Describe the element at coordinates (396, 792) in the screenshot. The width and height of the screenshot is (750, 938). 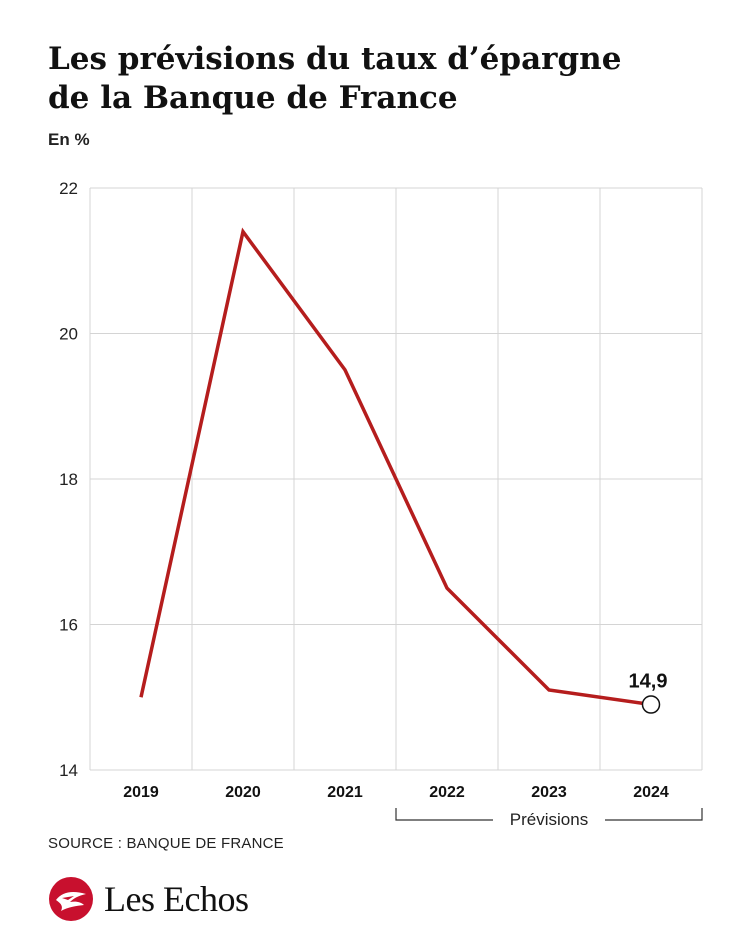
I see `x-tick-labels: 2019 2020 2021 2022 2023 2024` at that location.